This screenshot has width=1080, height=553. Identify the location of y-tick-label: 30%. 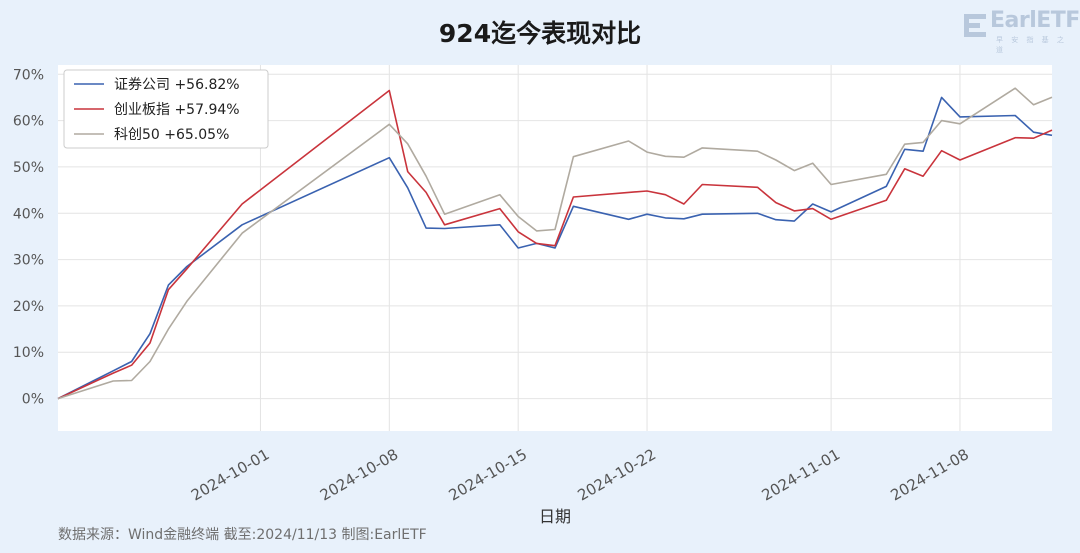
(28, 261).